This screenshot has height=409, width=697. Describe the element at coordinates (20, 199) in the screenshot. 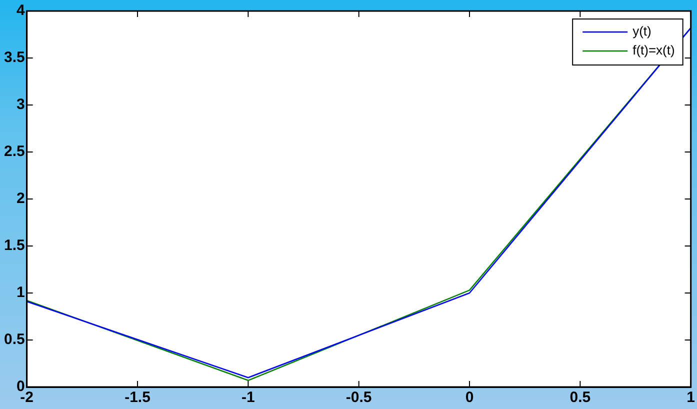

I see `y-tick-label: 2` at that location.